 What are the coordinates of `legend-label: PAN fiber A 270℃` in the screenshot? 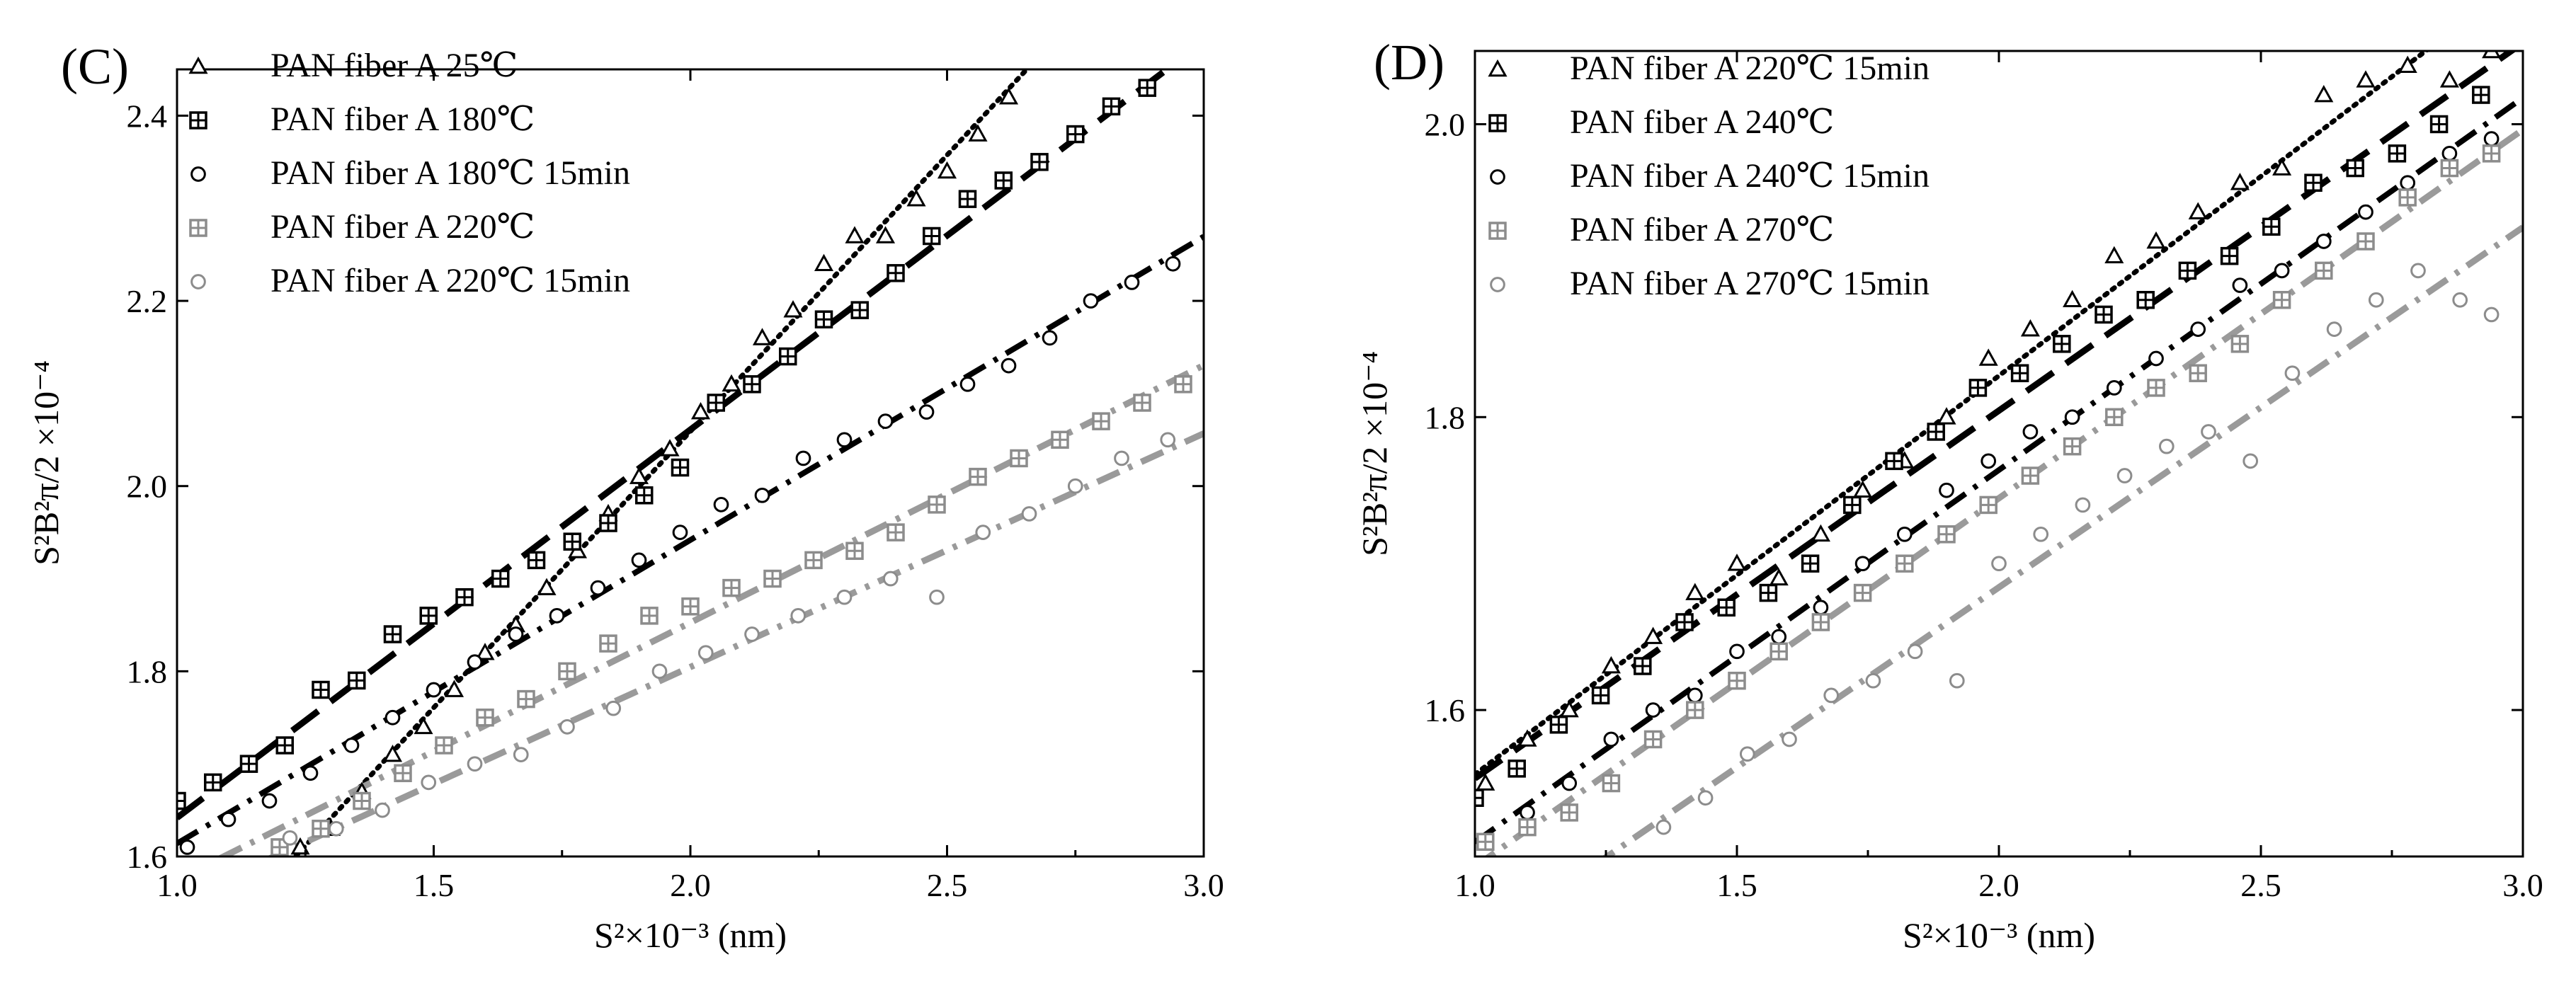 It's located at (1702, 229).